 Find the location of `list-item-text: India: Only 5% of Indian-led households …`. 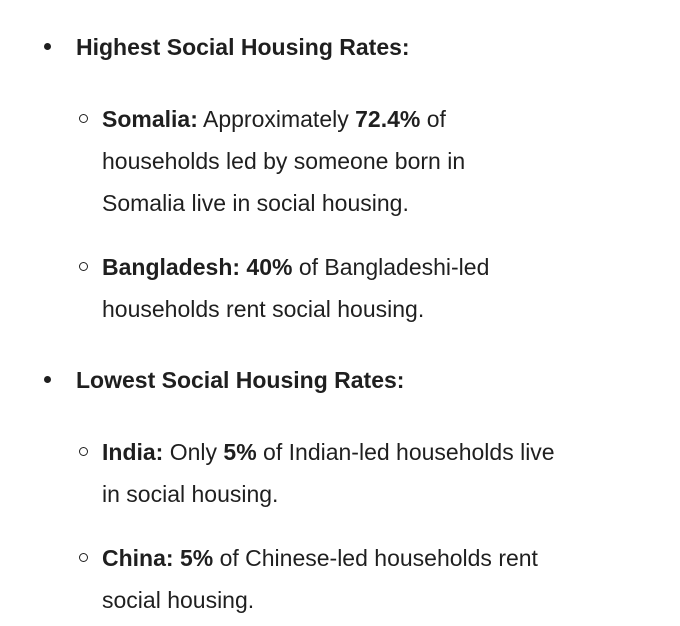

list-item-text: India: Only 5% of Indian-led households … is located at coordinates (391, 473).